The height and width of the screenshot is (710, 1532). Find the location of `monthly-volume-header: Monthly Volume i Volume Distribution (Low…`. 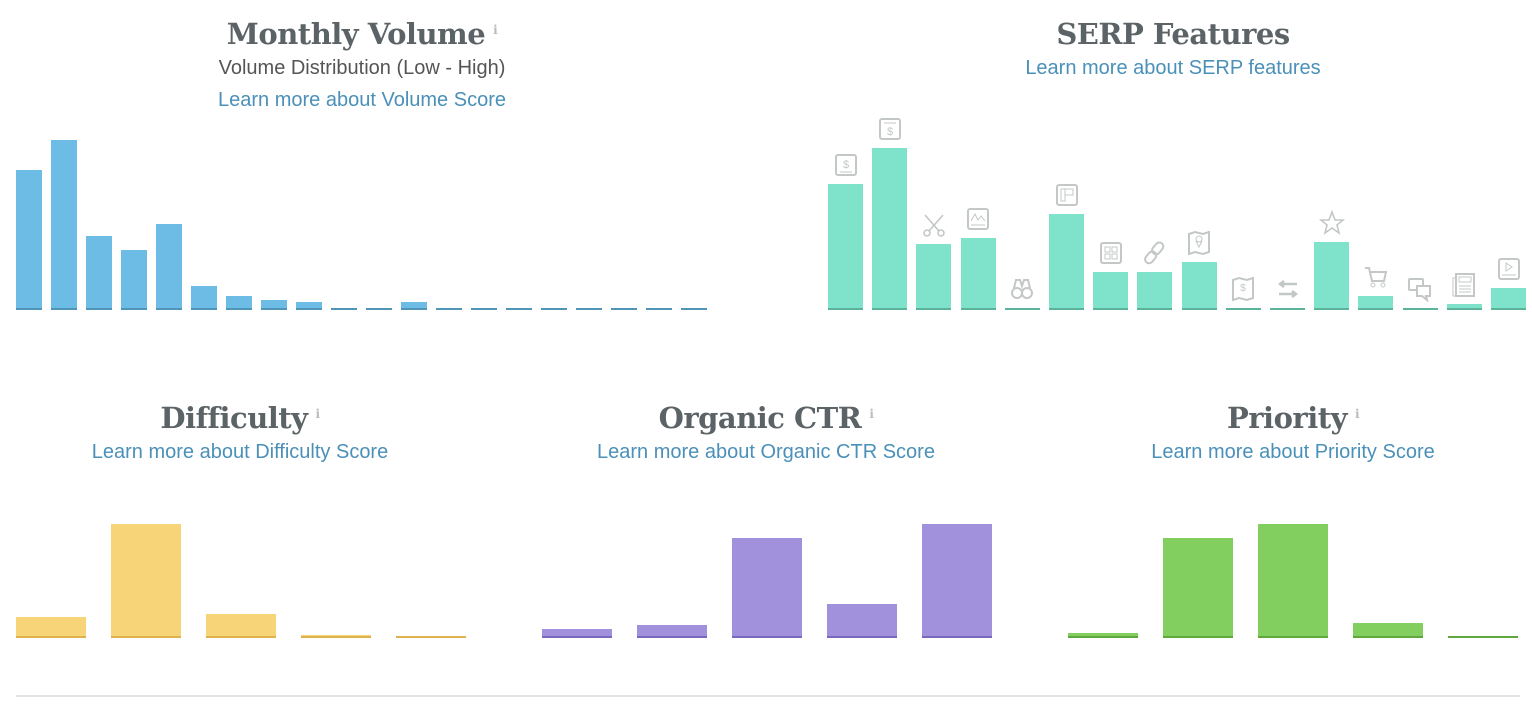

monthly-volume-header: Monthly Volume i Volume Distribution (Low… is located at coordinates (362, 66).